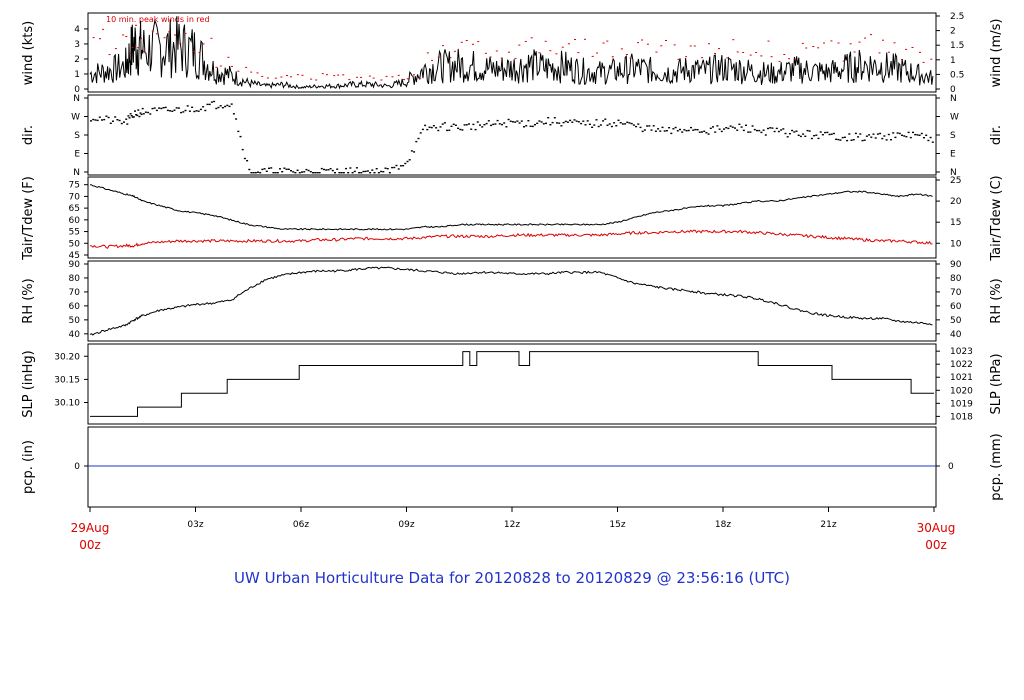 This screenshot has height=700, width=1024. Describe the element at coordinates (957, 46) in the screenshot. I see `y-tick-label-right: 1.5` at that location.